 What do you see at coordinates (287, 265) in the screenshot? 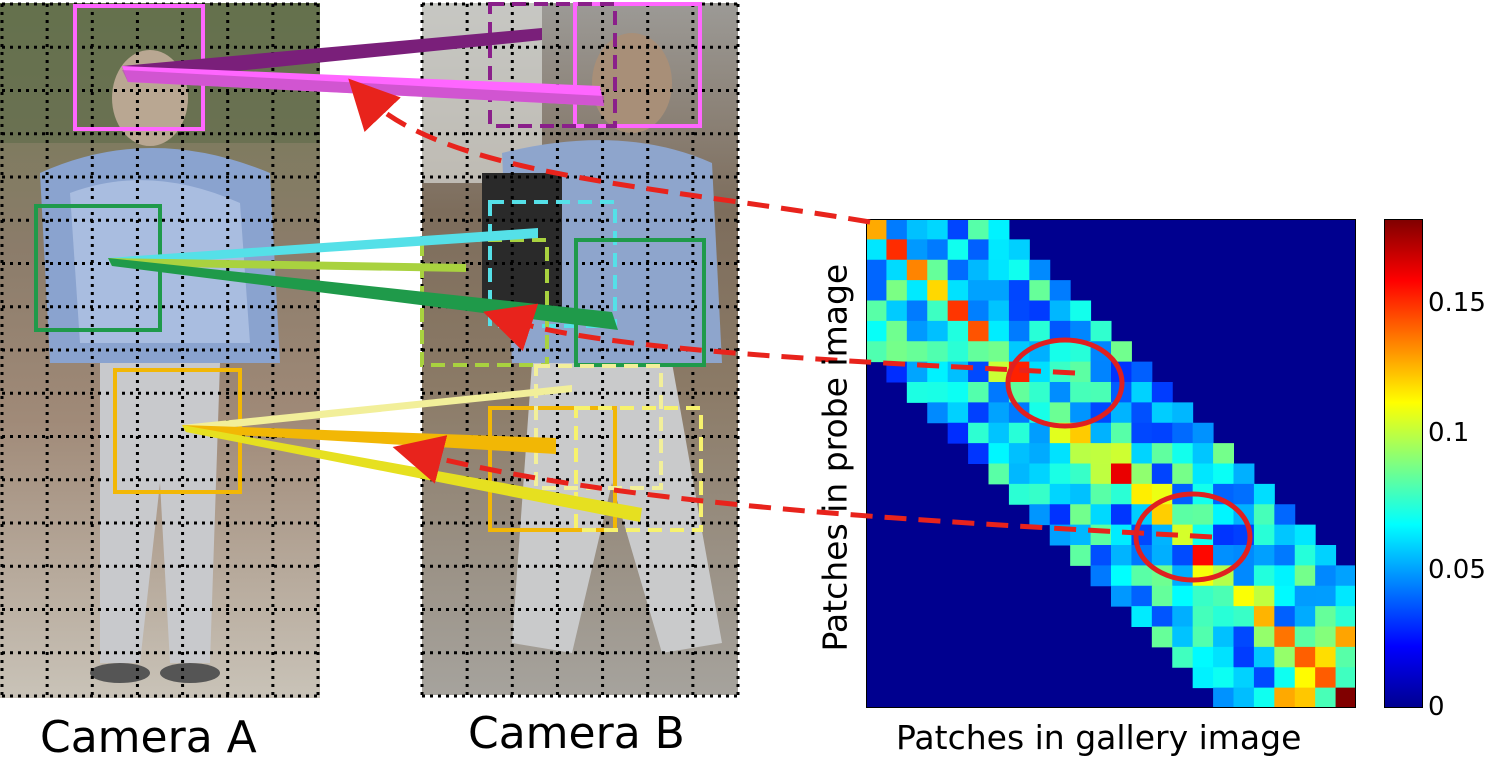
I see `torso-connector-lime` at bounding box center [287, 265].